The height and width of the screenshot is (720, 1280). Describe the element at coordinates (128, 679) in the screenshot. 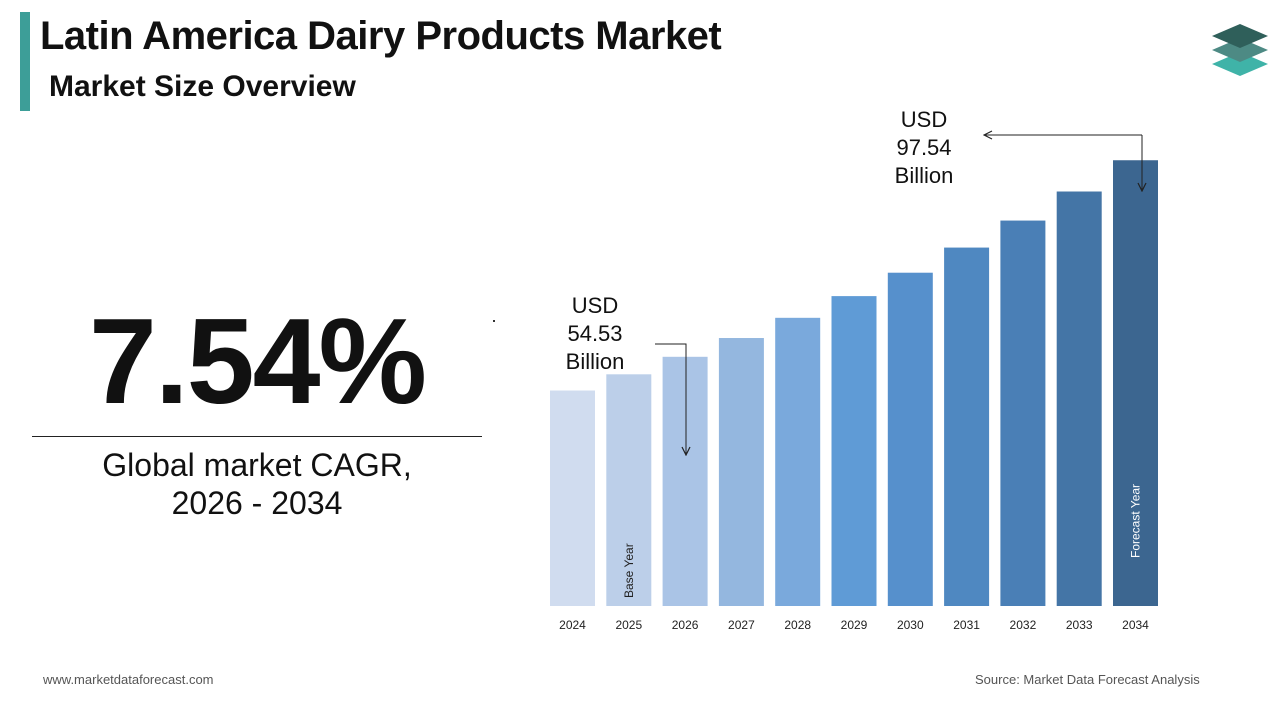

I see `footer-website: www.marketdataforecast.com` at that location.